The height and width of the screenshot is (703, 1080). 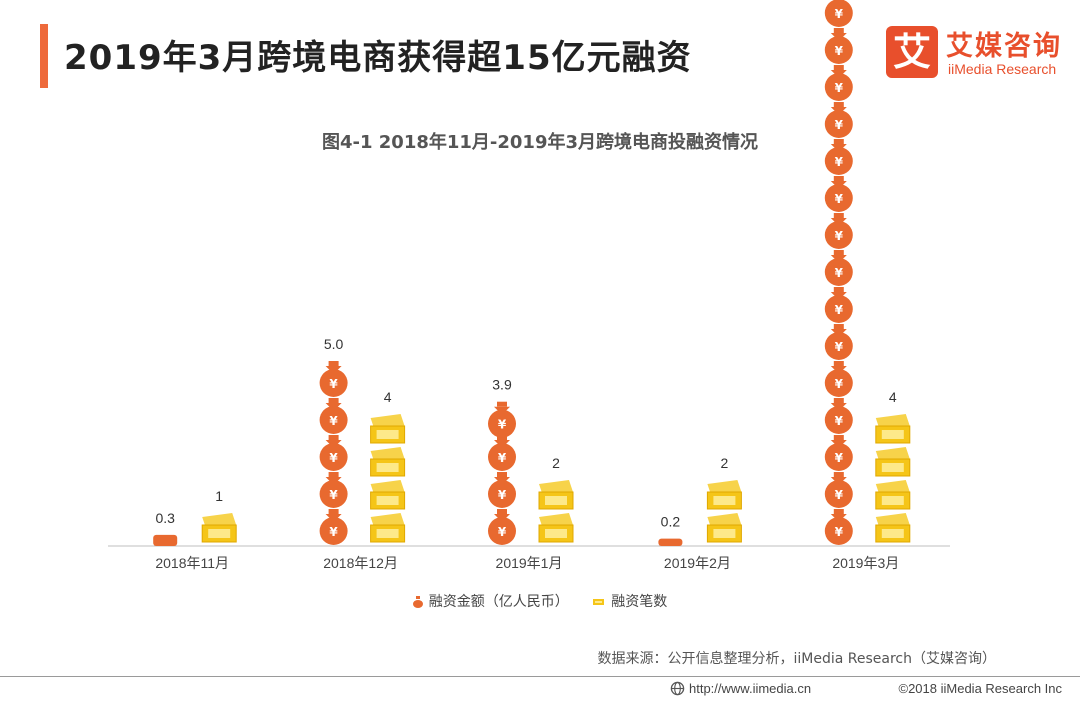 What do you see at coordinates (893, 397) in the screenshot?
I see `data-label-count-5: 4` at bounding box center [893, 397].